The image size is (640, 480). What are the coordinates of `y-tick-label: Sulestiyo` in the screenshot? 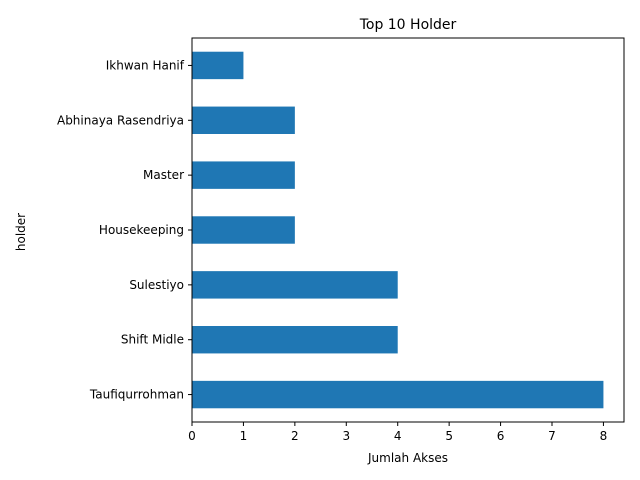 It's located at (156, 285).